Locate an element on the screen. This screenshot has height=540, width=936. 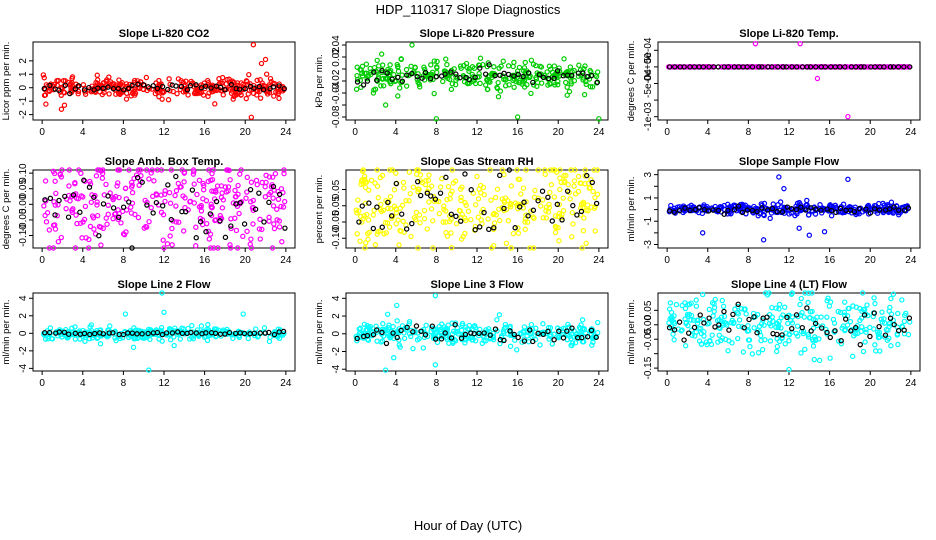
plot-title: Slope Li-820 Pressure is located at coordinates (477, 34).